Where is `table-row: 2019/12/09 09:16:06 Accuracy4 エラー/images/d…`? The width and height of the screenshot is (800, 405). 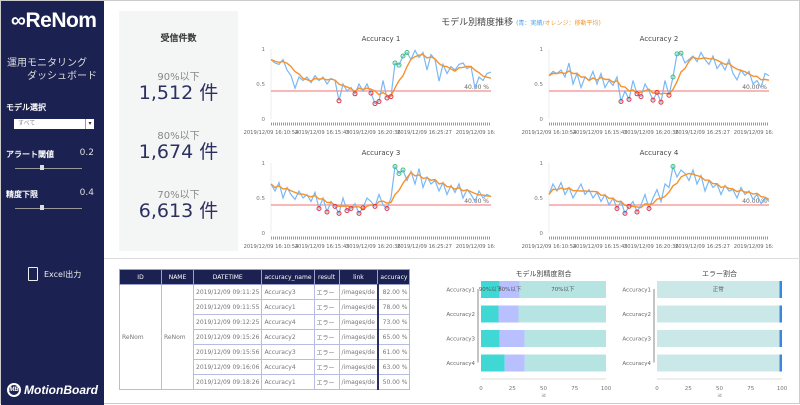 table-row: 2019/12/09 09:16:06 Accuracy4 エラー/images/d… is located at coordinates (265, 367).